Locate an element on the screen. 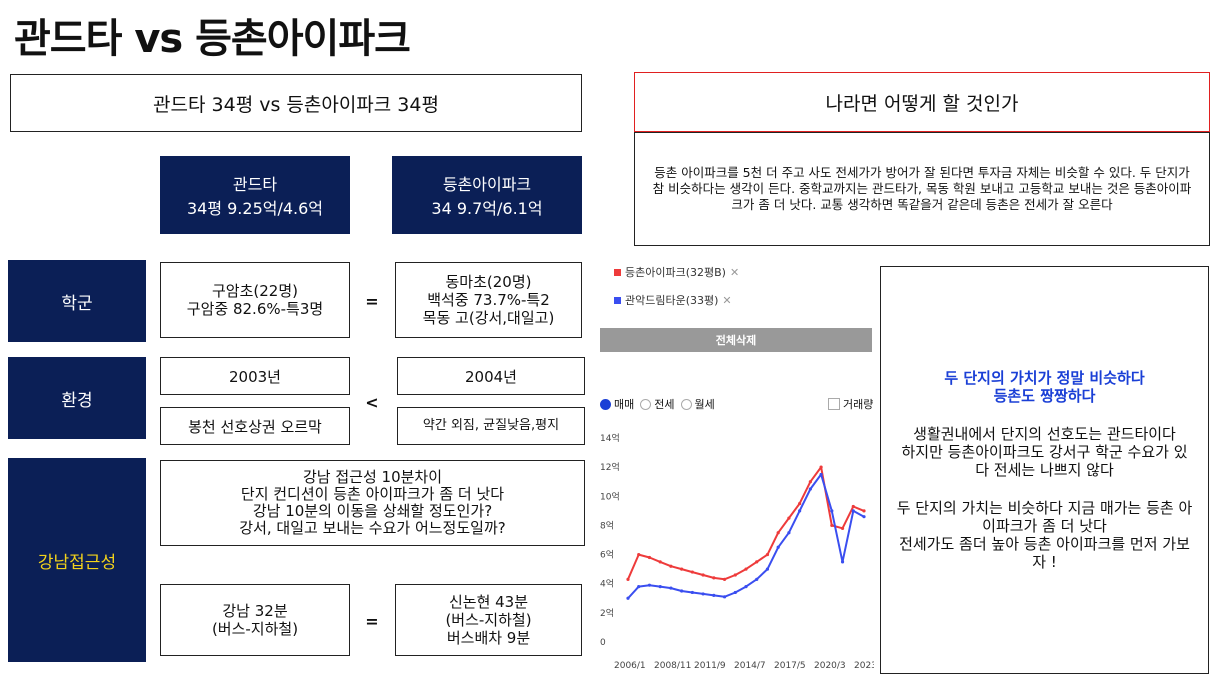 Image resolution: width=1212 pixels, height=676 pixels. x-tick-label: 2014/7 is located at coordinates (750, 666).